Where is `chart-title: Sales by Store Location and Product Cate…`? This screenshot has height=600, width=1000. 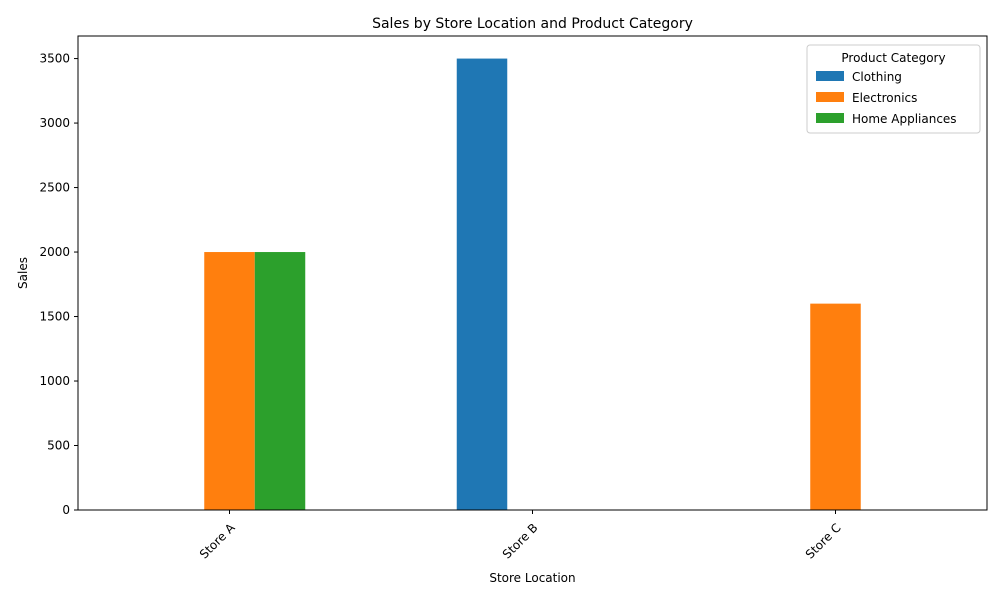 chart-title: Sales by Store Location and Product Cate… is located at coordinates (532, 24).